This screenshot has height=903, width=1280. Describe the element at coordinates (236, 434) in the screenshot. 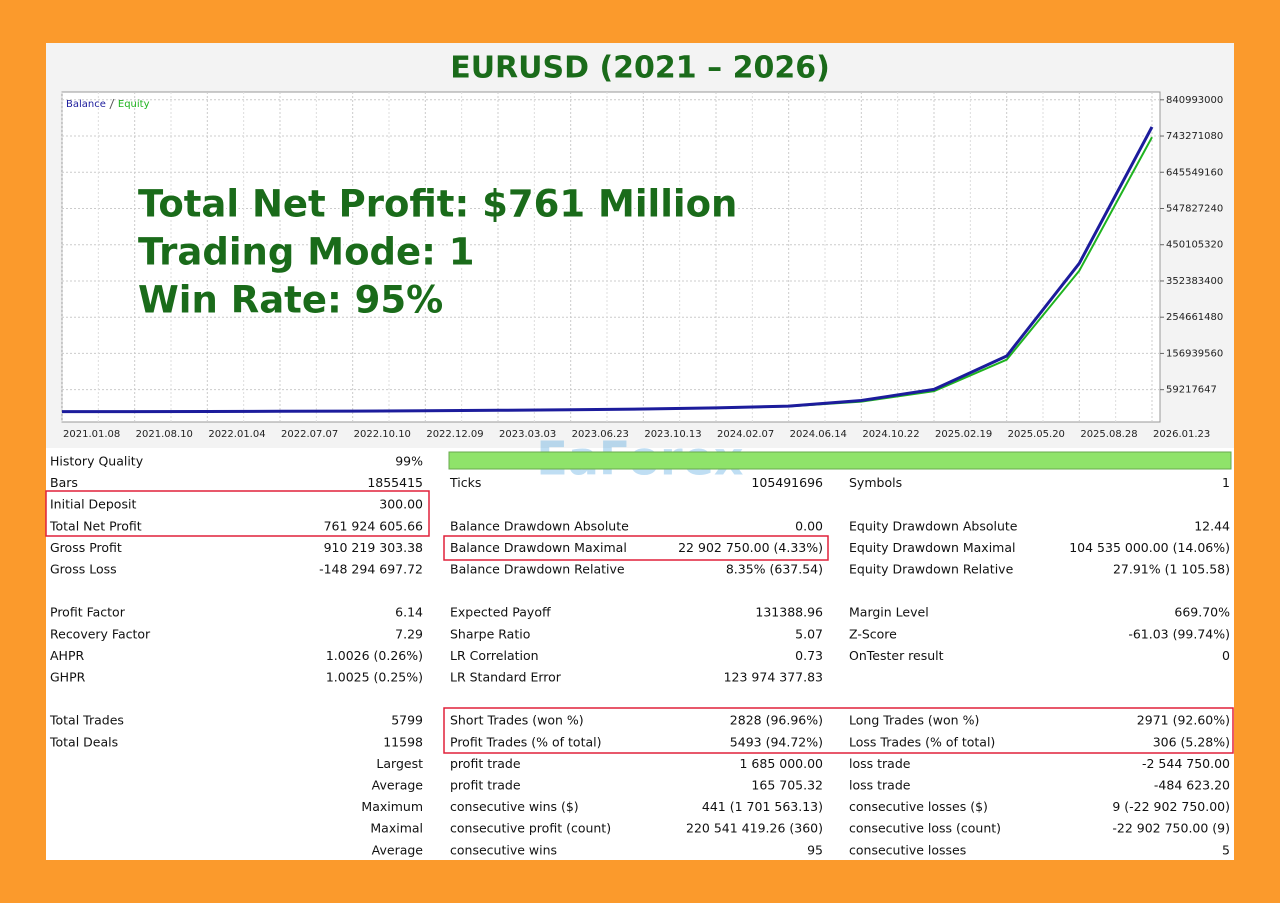

I see `x-tick-label: 2022.01.04` at that location.